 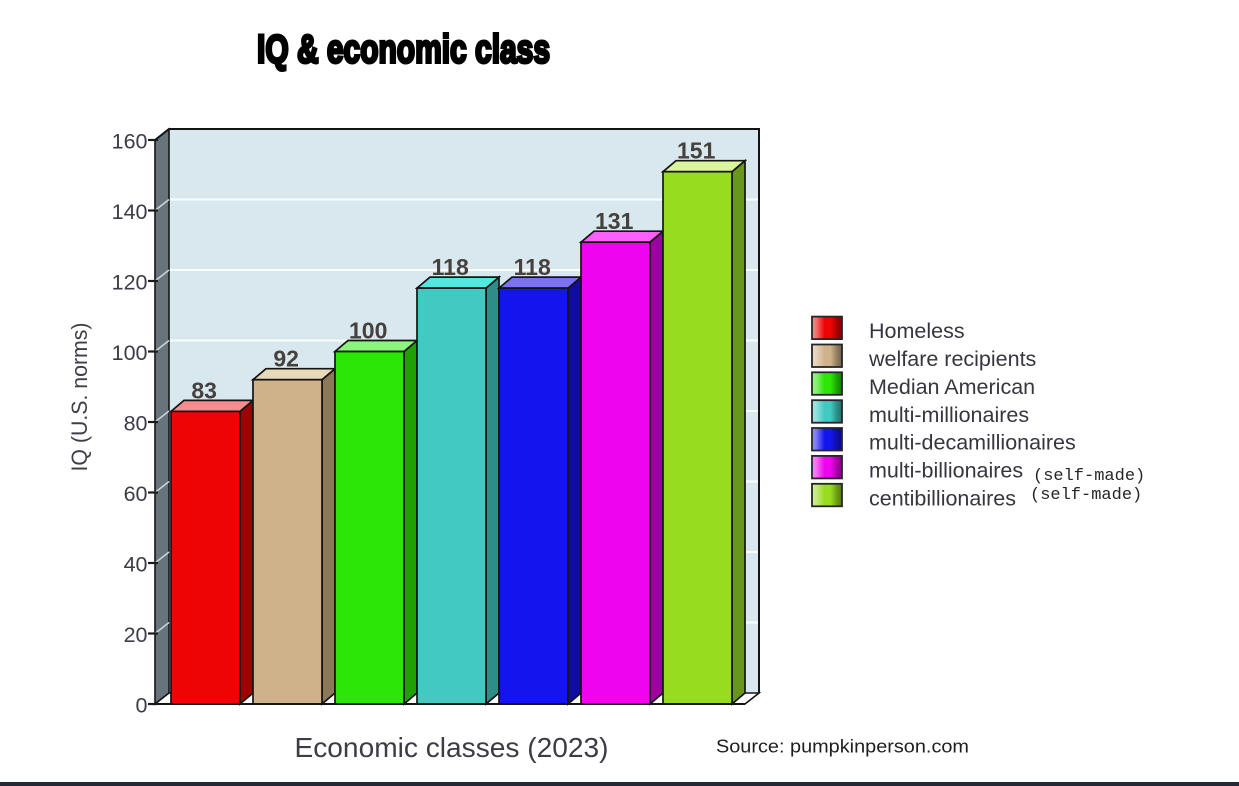 I want to click on svg-text: 40, so click(x=136, y=565).